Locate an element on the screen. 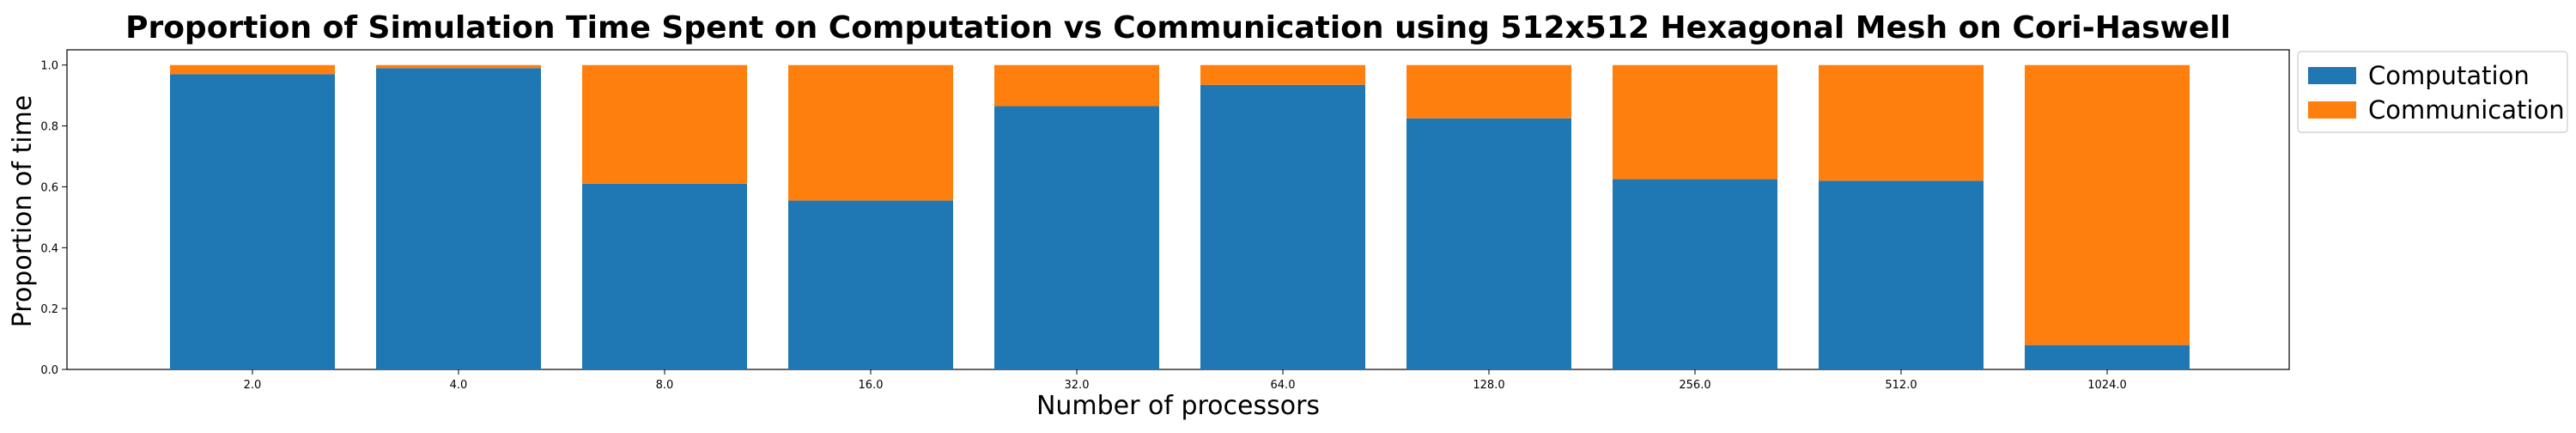 This screenshot has width=2576, height=433. bar-communication-2.0 is located at coordinates (252, 69).